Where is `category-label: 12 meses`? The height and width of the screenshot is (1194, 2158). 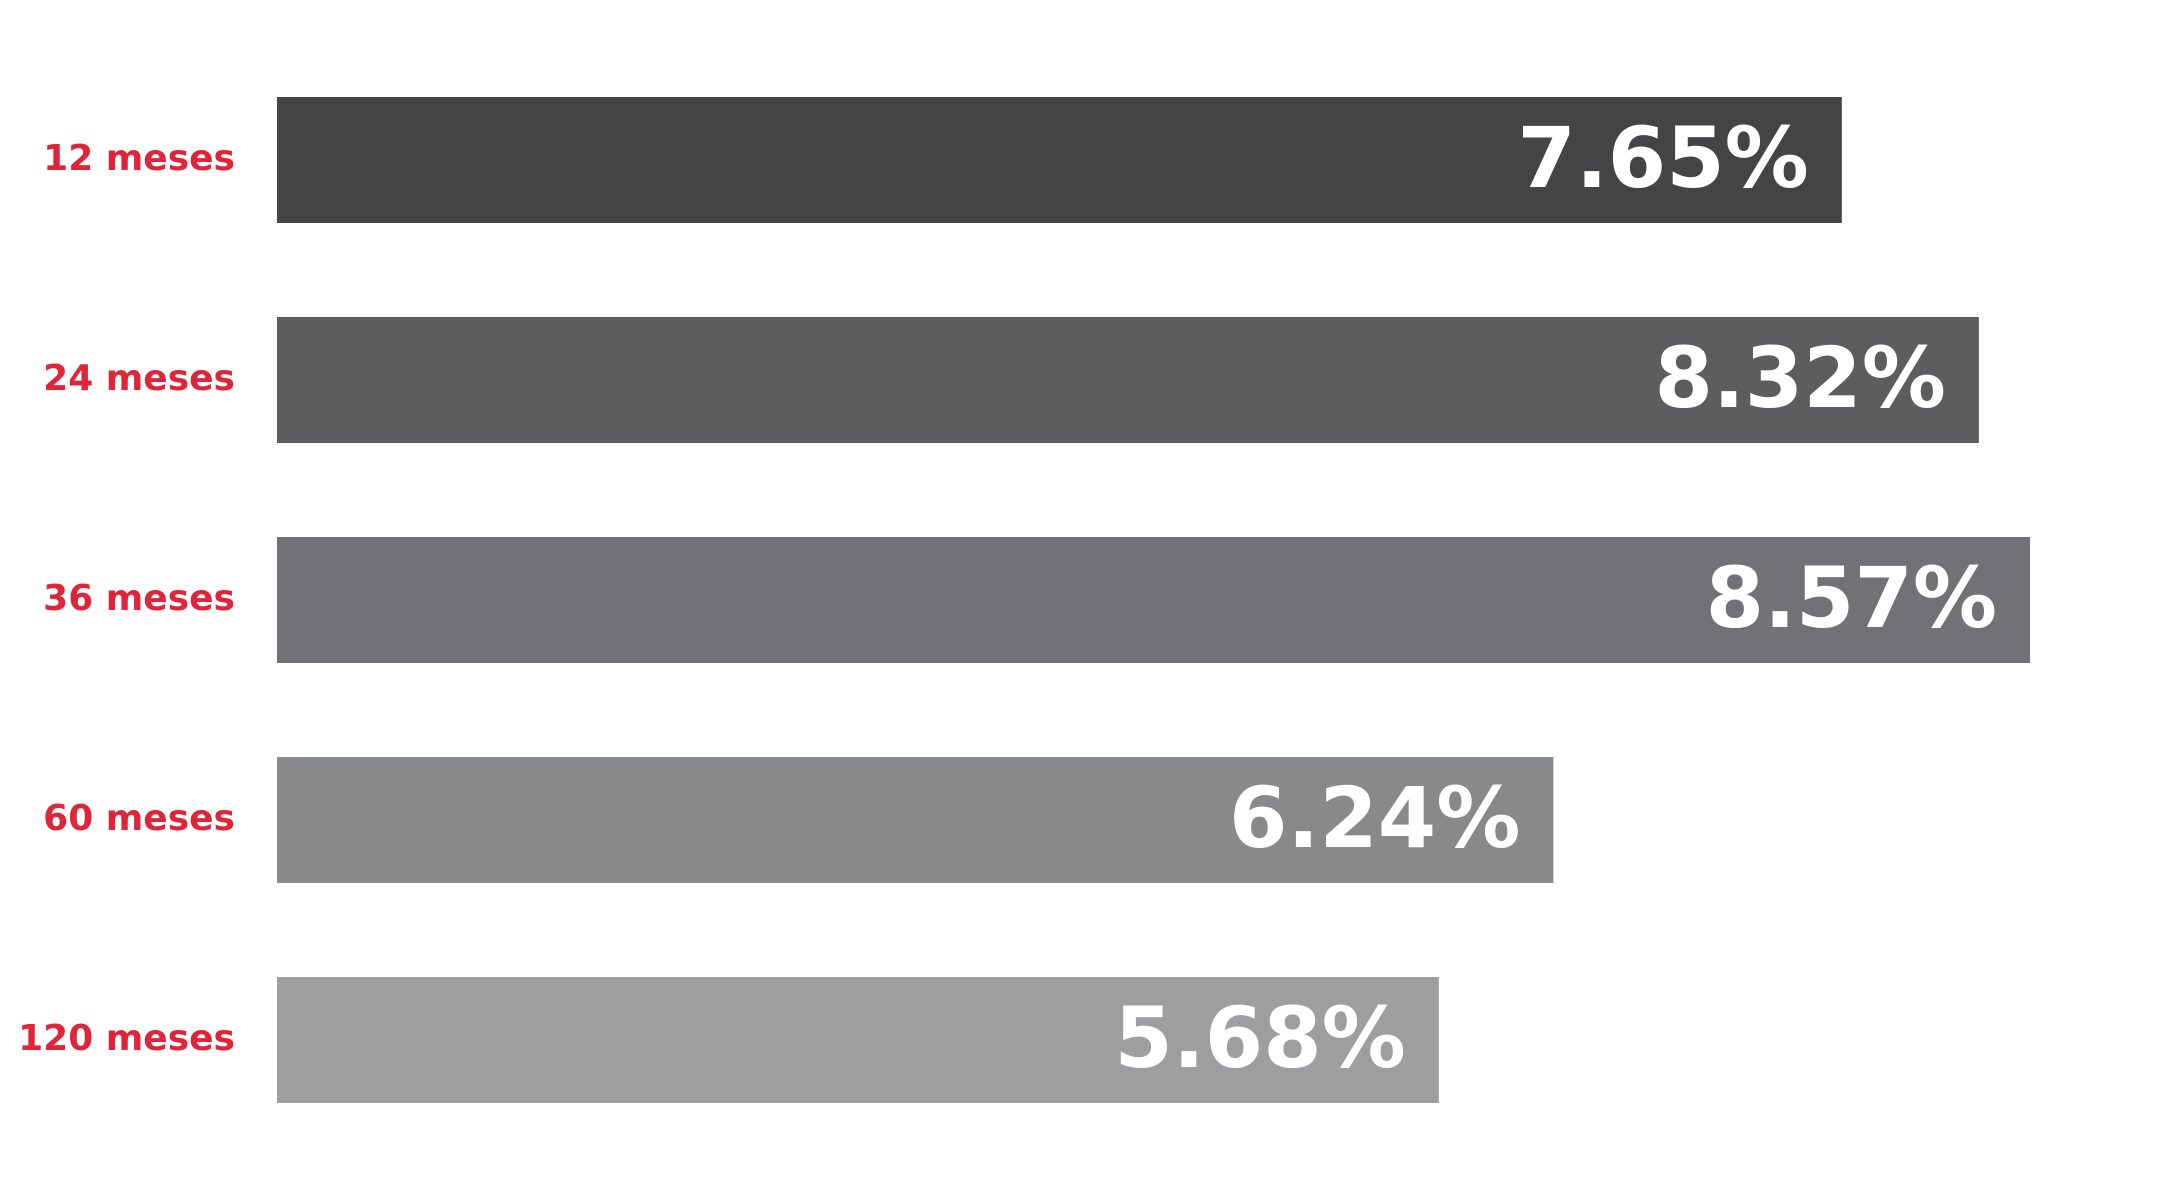
category-label: 12 meses is located at coordinates (139, 158).